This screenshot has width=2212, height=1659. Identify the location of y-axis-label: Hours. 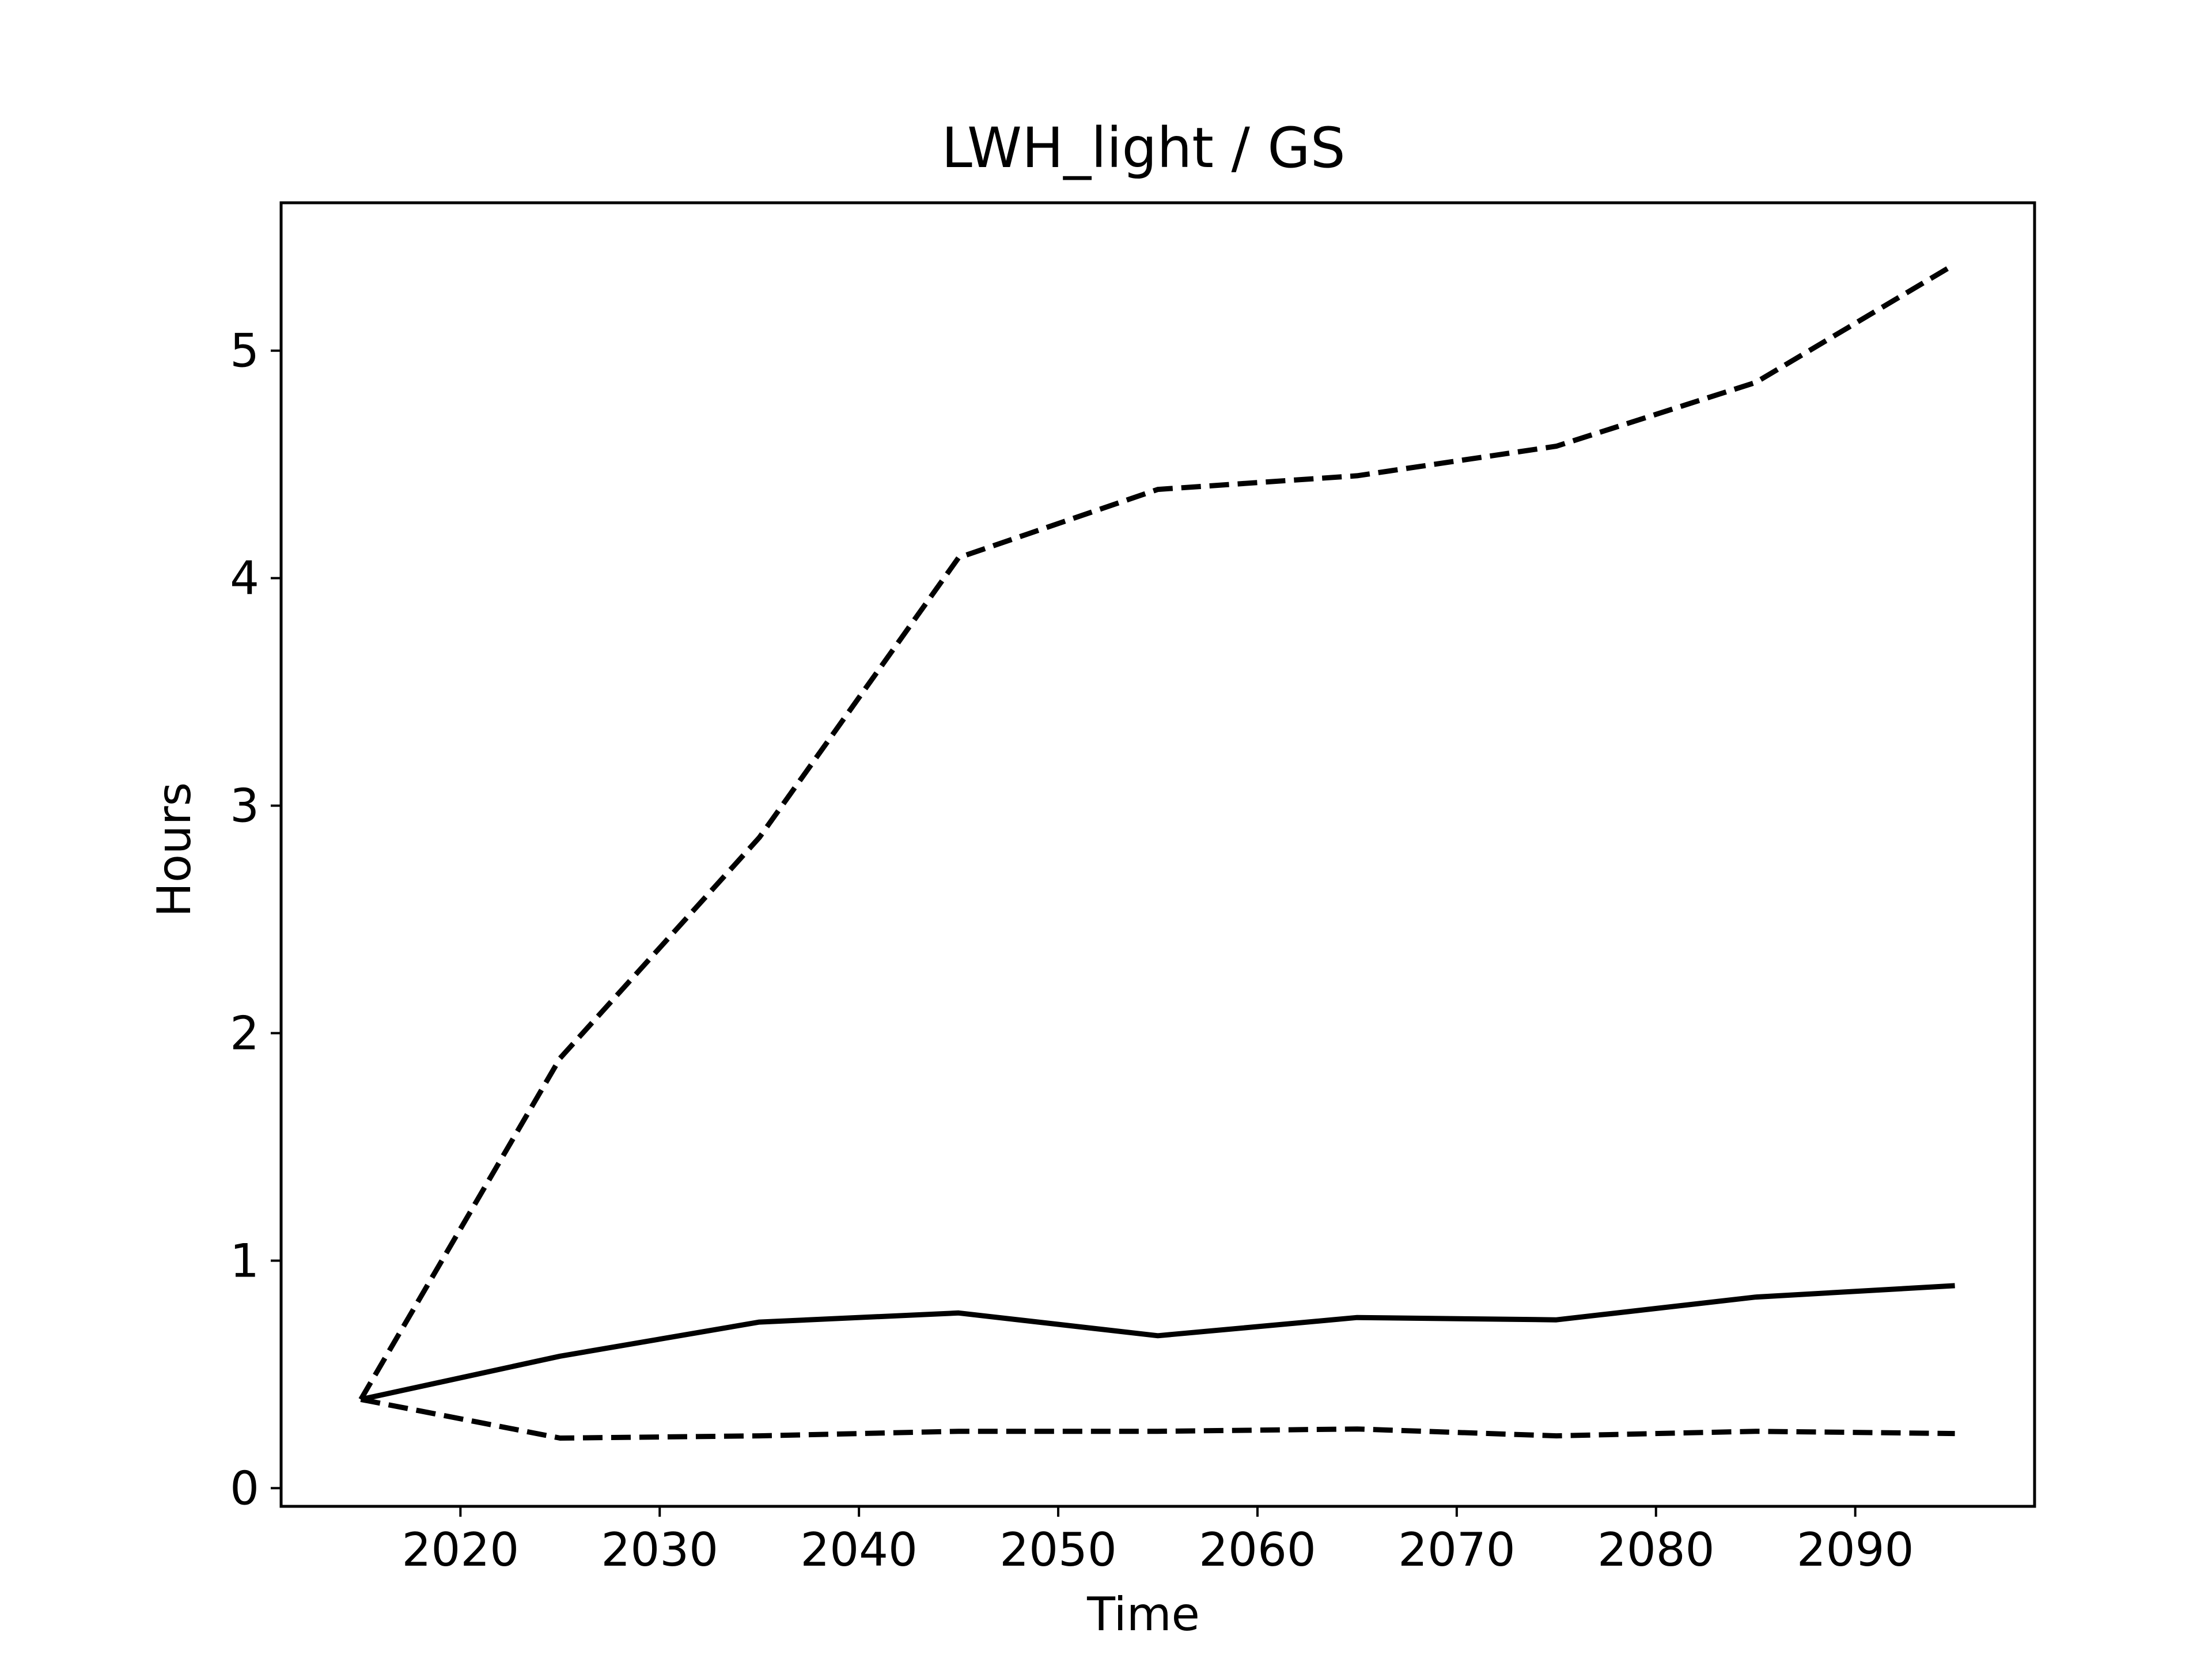
(174, 849).